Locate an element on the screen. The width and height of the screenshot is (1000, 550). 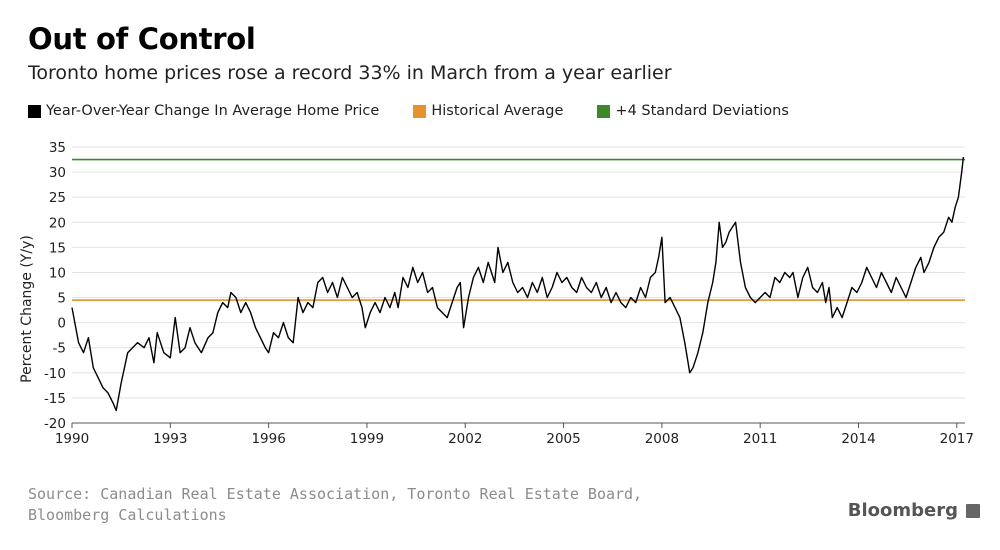
x-tick-label: 2005 is located at coordinates (563, 439).